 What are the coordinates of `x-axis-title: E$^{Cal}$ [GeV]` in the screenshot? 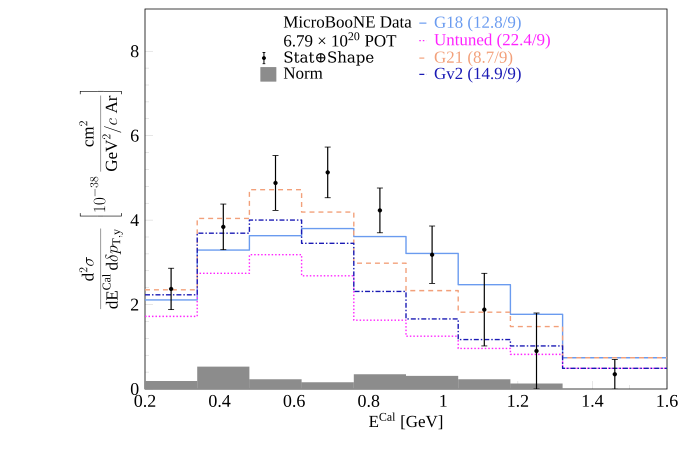 It's located at (405, 421).